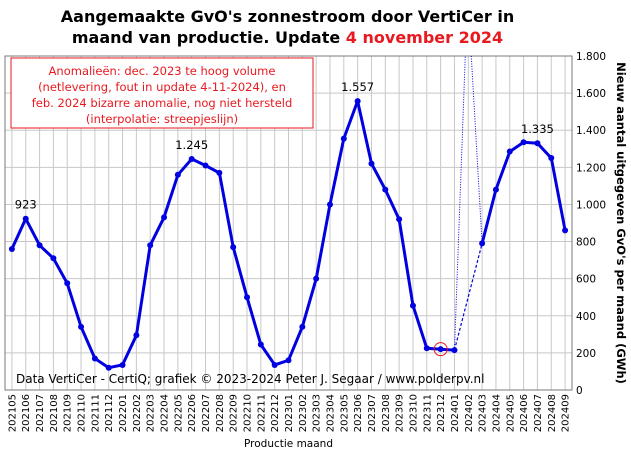 The width and height of the screenshot is (631, 461). I want to click on x-tick-label: 202303, so click(317, 413).